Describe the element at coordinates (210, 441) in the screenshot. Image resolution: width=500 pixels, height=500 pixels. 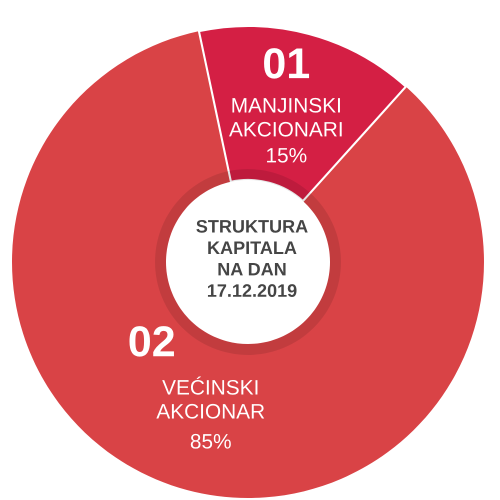
I see `data-label: 85%` at that location.